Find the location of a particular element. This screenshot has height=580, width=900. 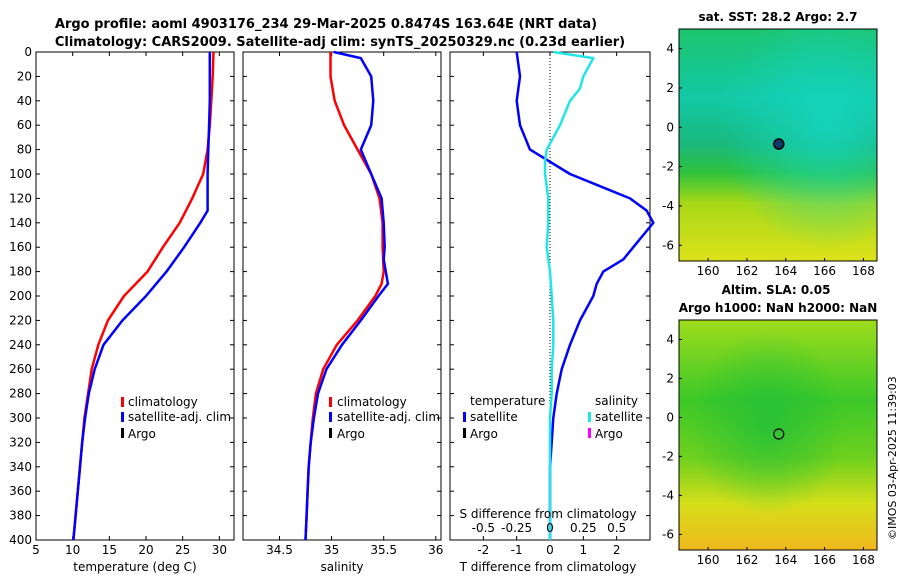

x-tick-label: 20 is located at coordinates (145, 550).